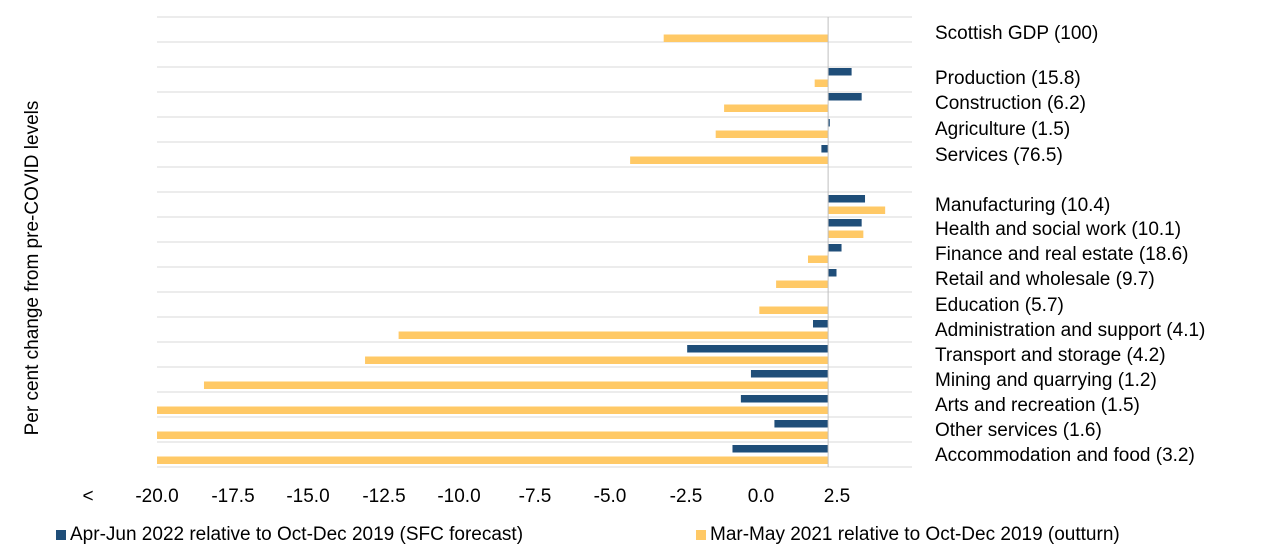 Image resolution: width=1277 pixels, height=549 pixels. Describe the element at coordinates (1037, 405) in the screenshot. I see `category-label: Arts and recreation (1.5)` at that location.